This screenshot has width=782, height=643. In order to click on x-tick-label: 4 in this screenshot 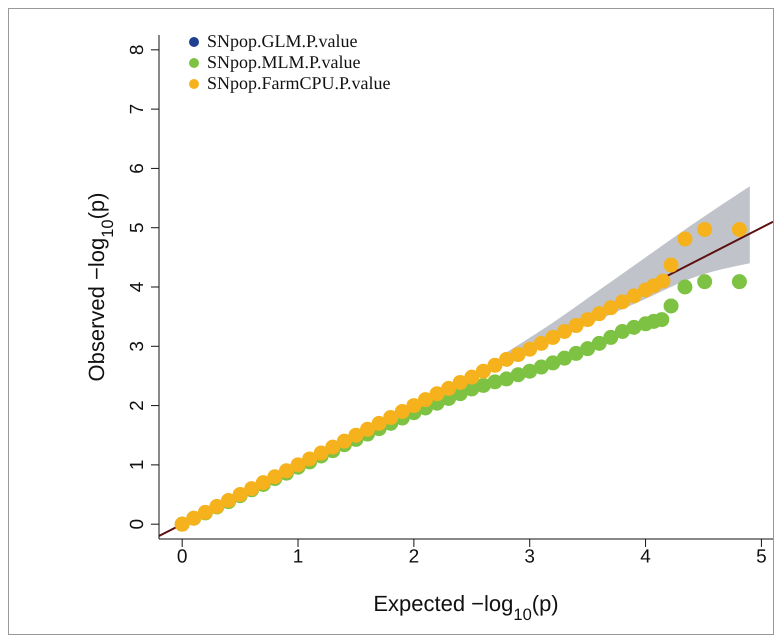, I will do `click(646, 557)`.